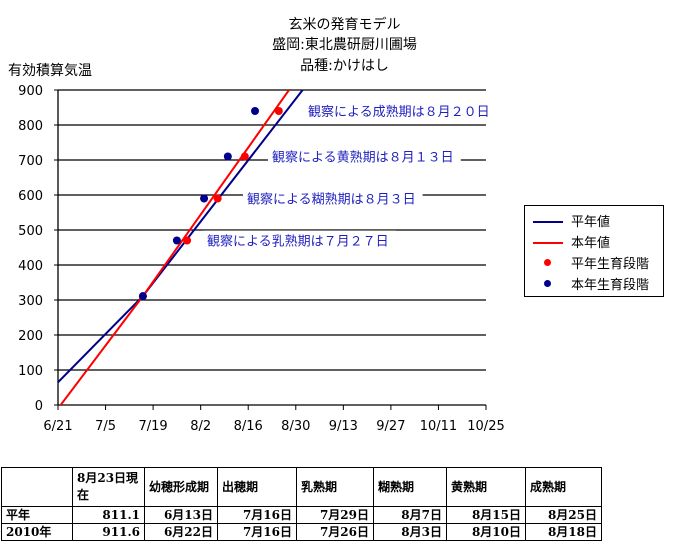 This screenshot has height=559, width=689. Describe the element at coordinates (344, 66) in the screenshot. I see `chart-title-line3: 品種:かけはし` at that location.